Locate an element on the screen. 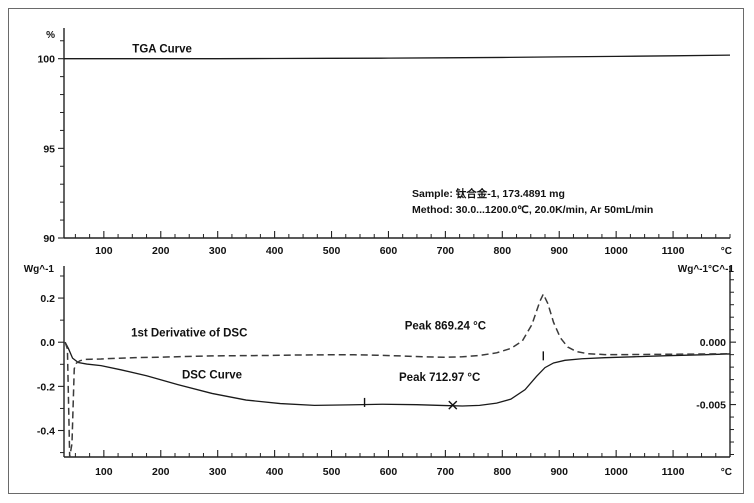 The width and height of the screenshot is (754, 503). dsc-x-tick-1100: 1100 is located at coordinates (673, 472).